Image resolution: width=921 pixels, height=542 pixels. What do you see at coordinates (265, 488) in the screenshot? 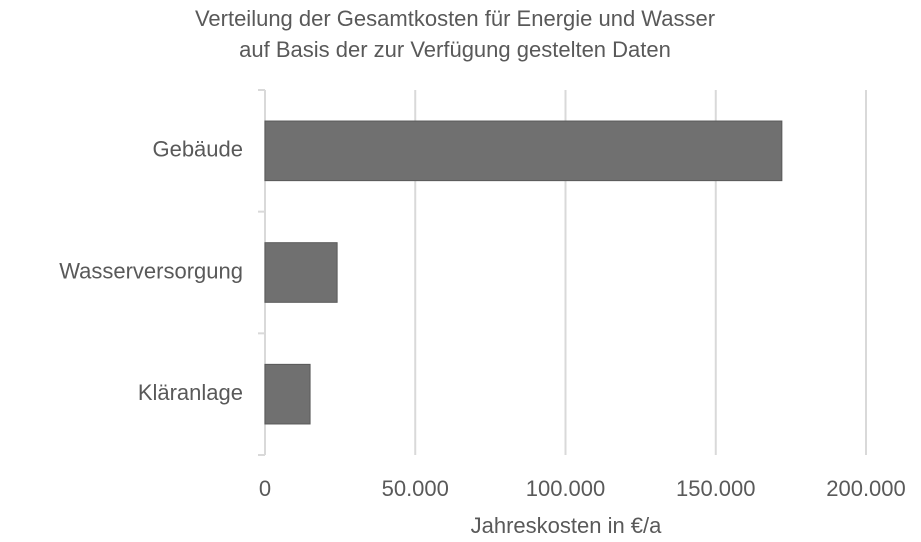
I see `x-tick-label: 0` at bounding box center [265, 488].